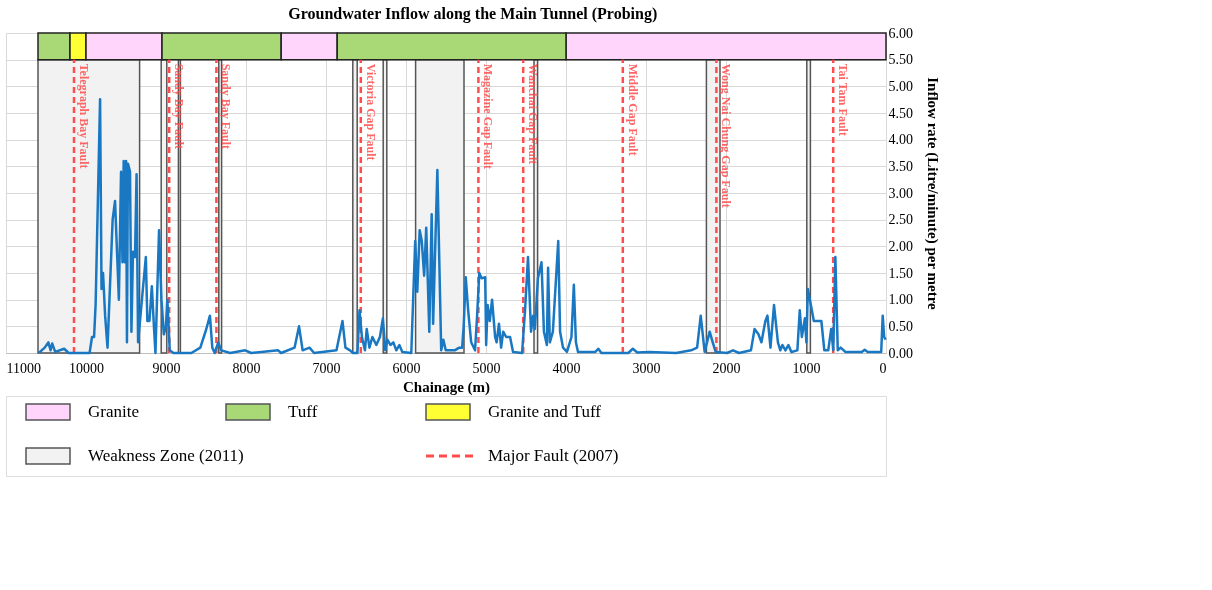 The width and height of the screenshot is (1212, 590). What do you see at coordinates (446, 387) in the screenshot?
I see `x-axis-title: Chainage (m)` at bounding box center [446, 387].